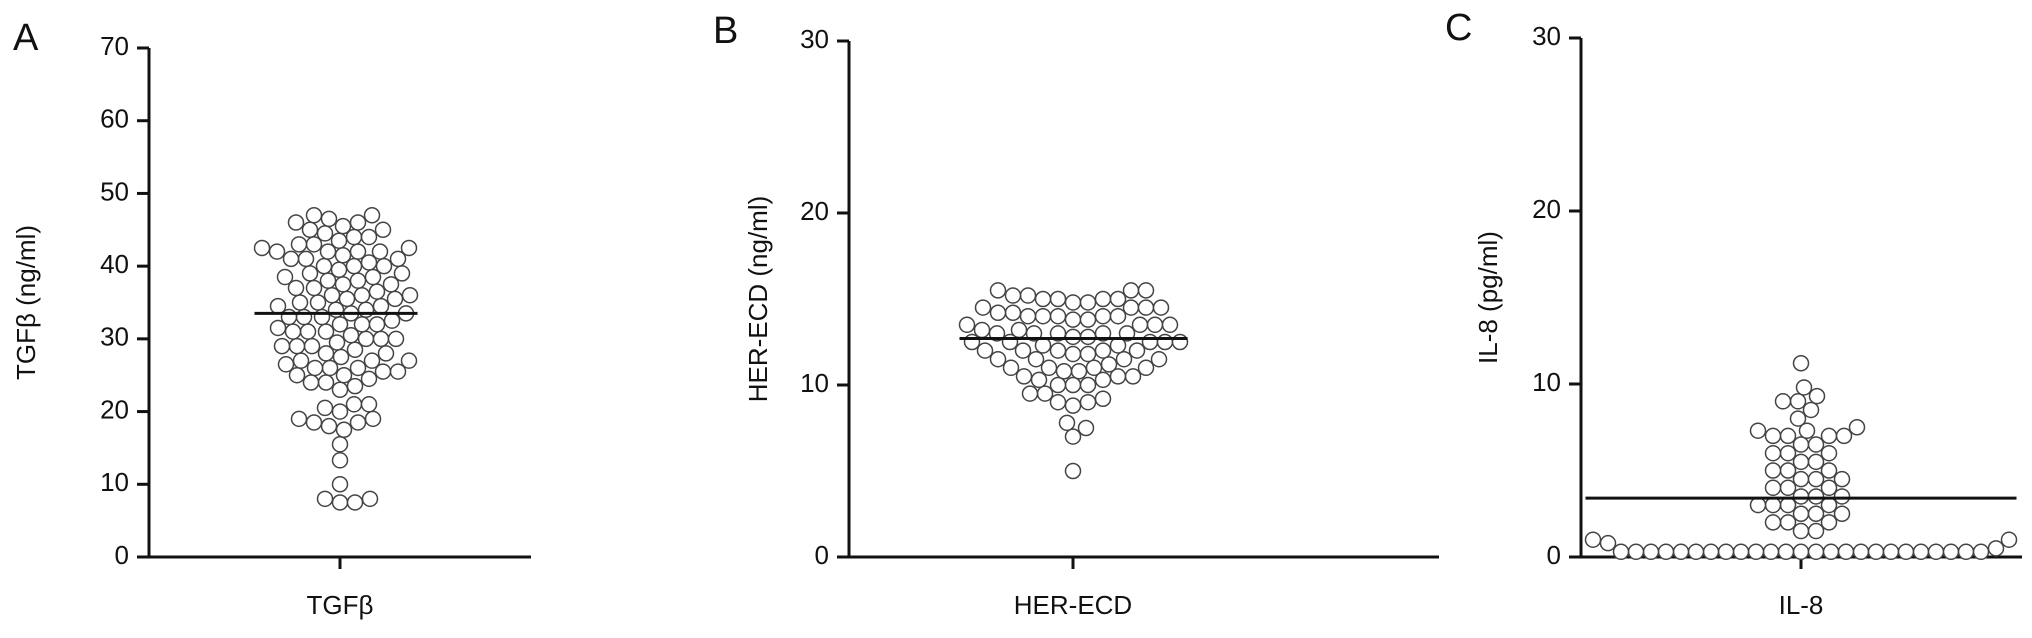 The width and height of the screenshot is (2032, 638). I want to click on y-tick-label: 10, so click(1546, 382).